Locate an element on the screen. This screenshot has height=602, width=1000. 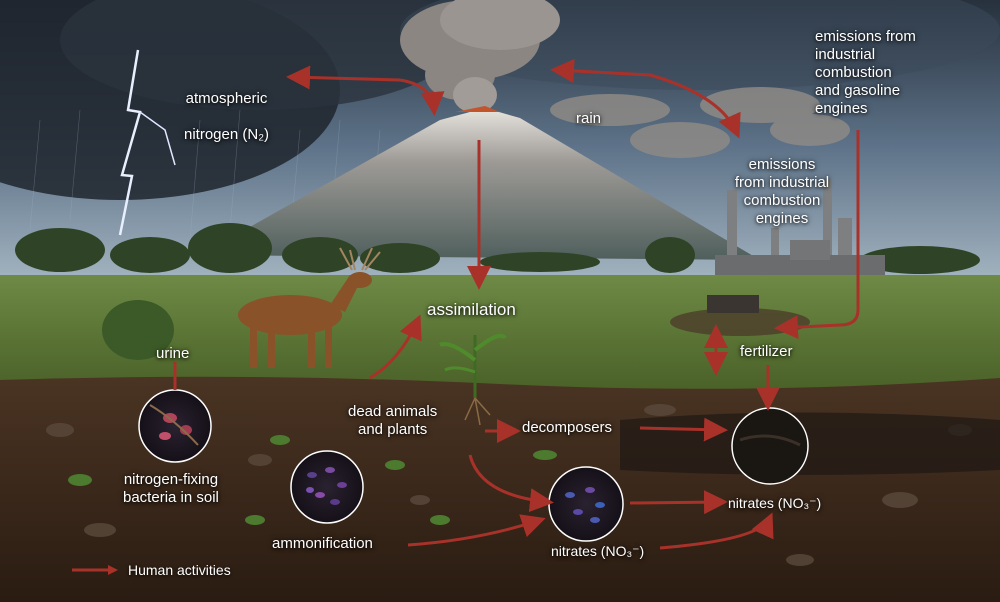
decomposers-label: decomposers is located at coordinates (567, 427).